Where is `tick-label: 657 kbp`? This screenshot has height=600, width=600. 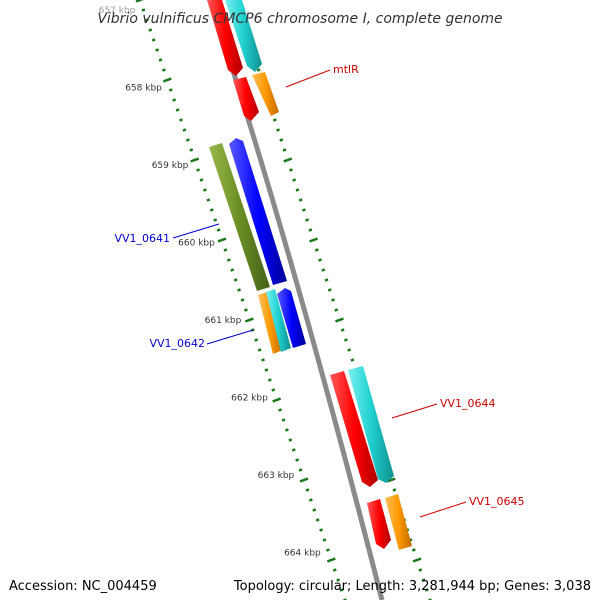 tick-label: 657 kbp is located at coordinates (117, 11).